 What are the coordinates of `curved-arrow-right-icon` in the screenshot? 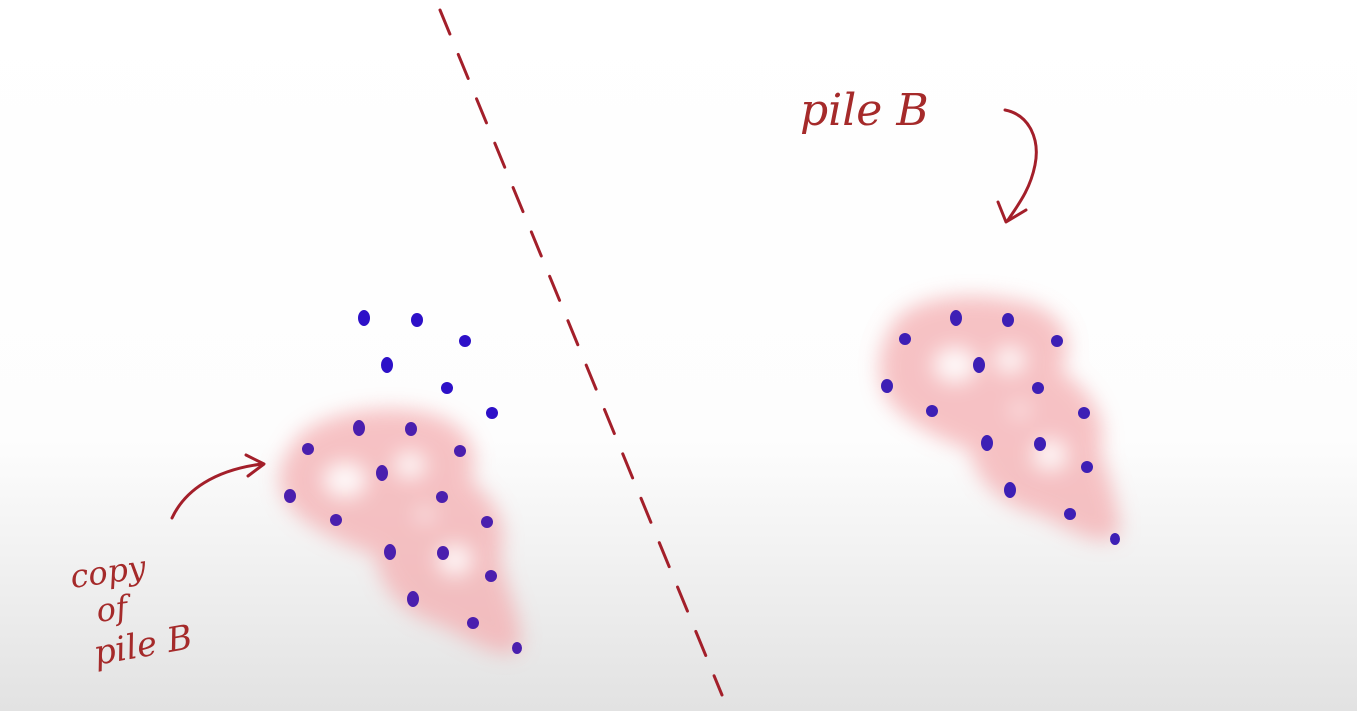 It's located at (218, 486).